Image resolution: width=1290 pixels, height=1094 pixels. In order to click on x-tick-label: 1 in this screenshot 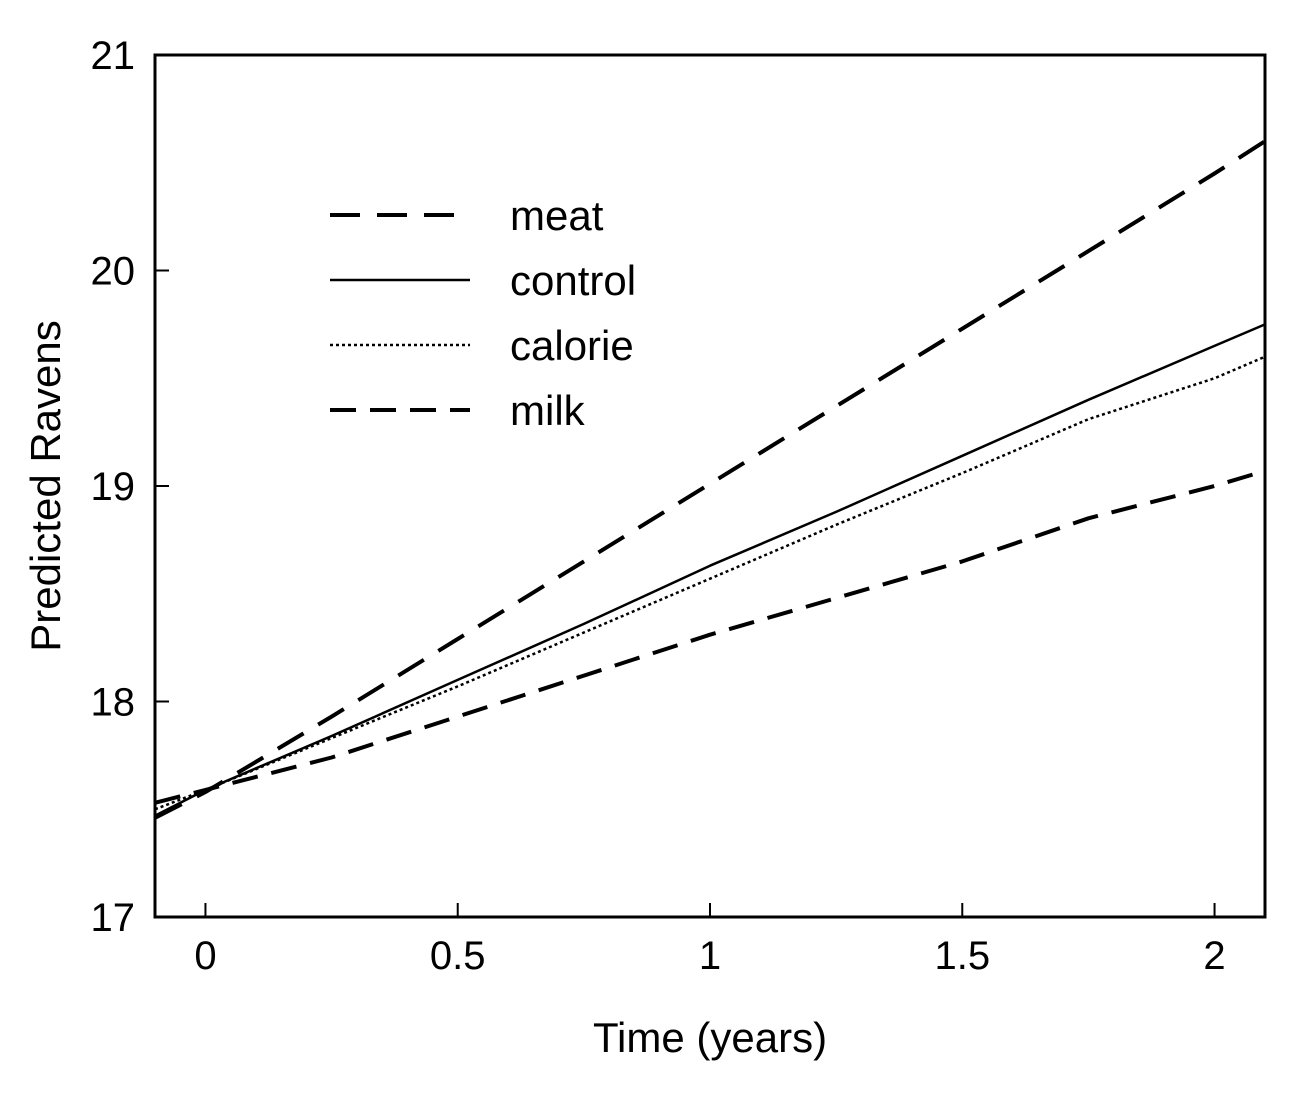, I will do `click(710, 956)`.